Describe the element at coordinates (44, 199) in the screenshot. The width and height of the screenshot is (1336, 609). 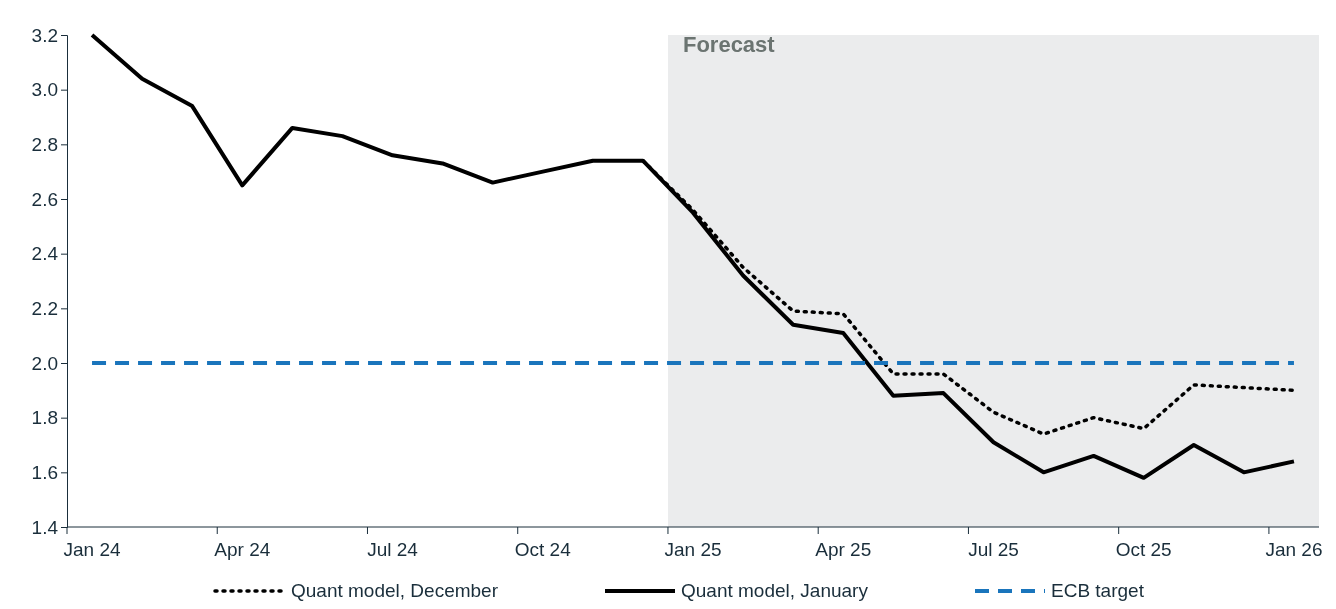
I see `y-tick-label: 2.6` at that location.